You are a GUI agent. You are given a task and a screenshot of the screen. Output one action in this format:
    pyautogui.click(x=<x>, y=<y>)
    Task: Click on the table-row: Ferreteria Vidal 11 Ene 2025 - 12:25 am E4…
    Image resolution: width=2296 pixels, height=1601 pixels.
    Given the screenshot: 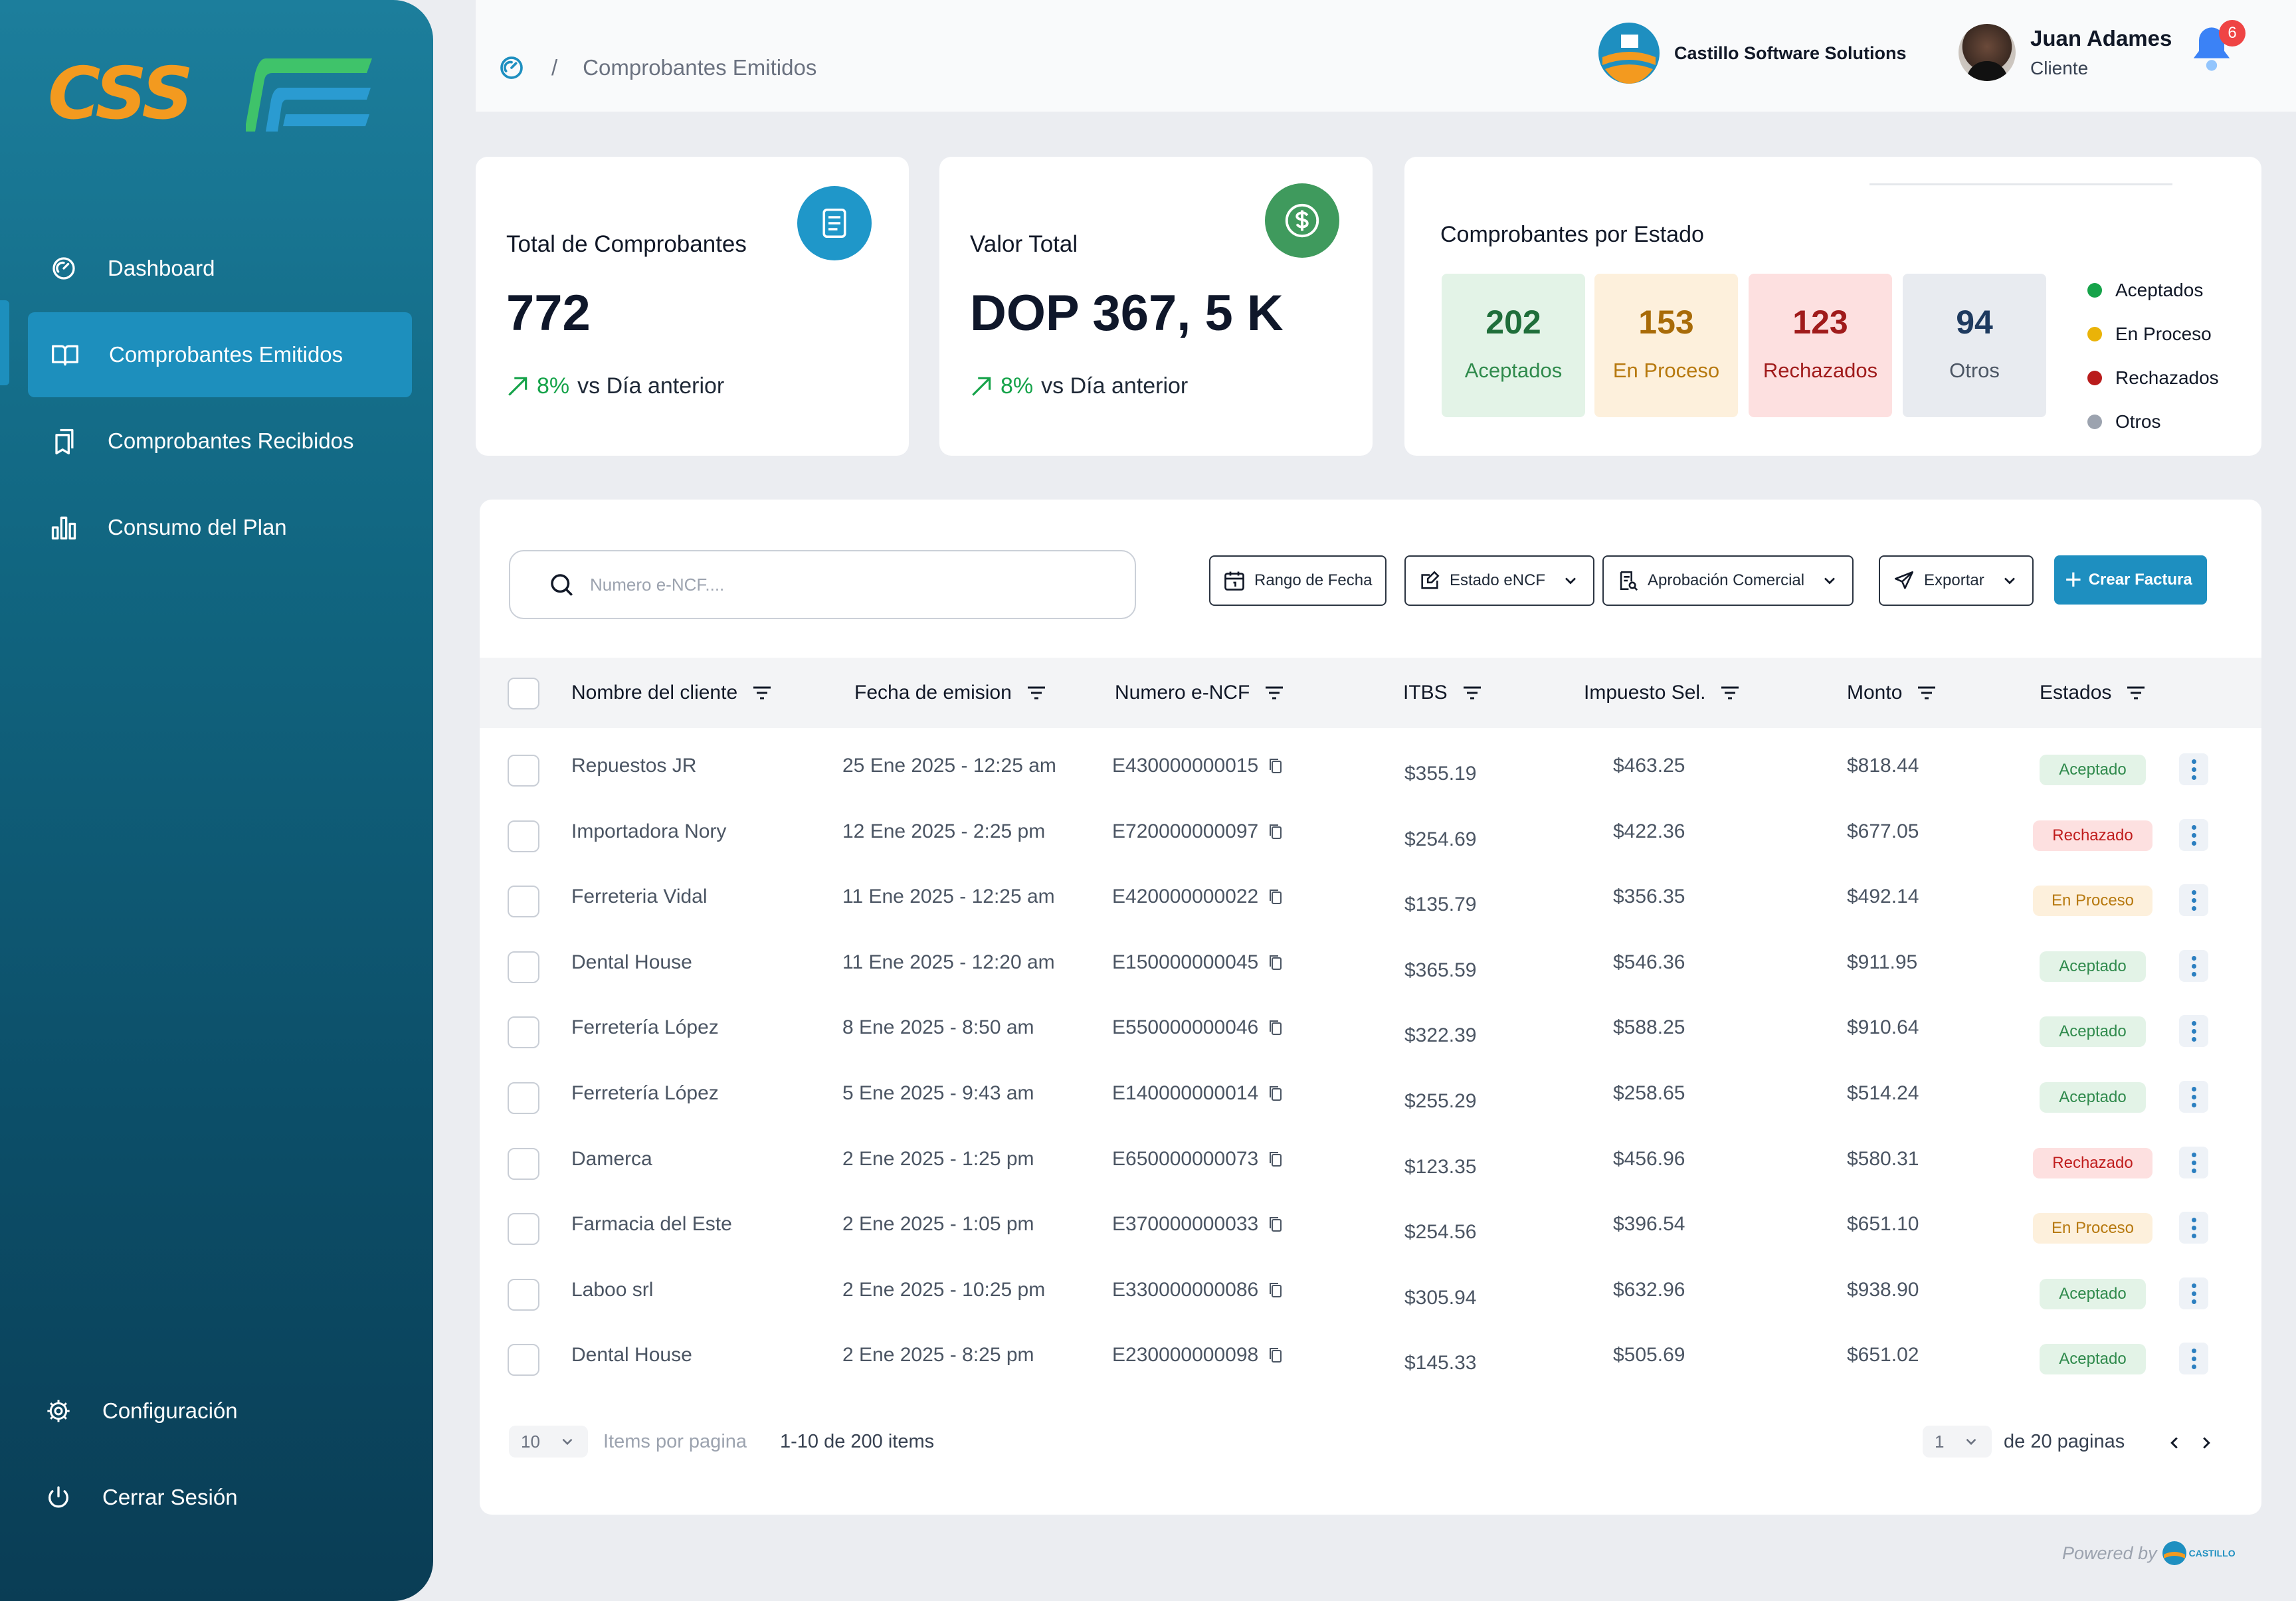 What is the action you would take?
    pyautogui.click(x=1370, y=902)
    